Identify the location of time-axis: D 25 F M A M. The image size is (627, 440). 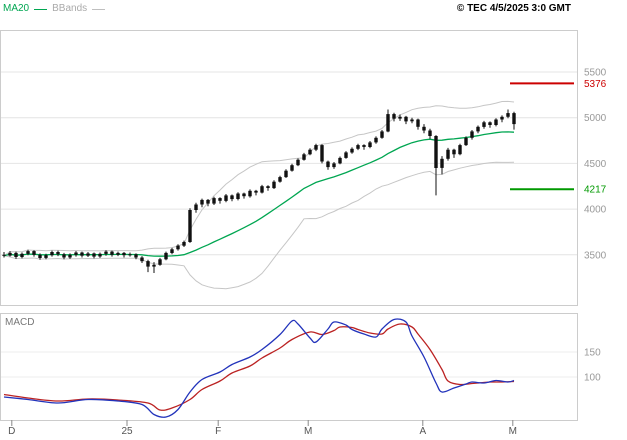
(262, 428).